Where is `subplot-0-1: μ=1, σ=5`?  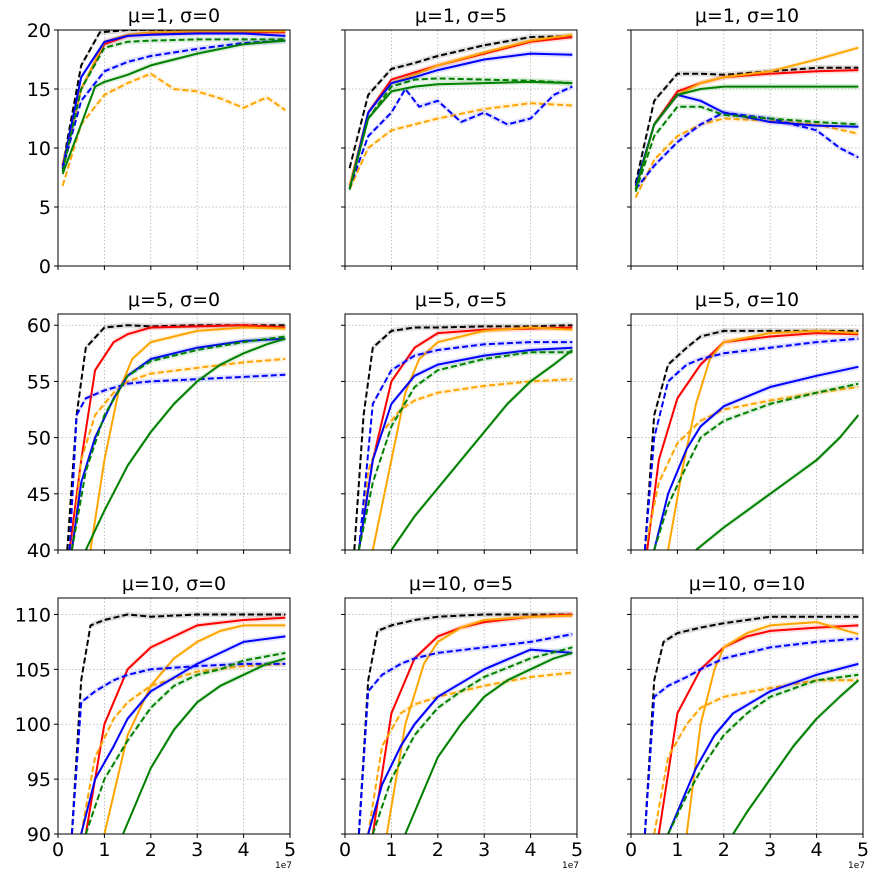
subplot-0-1: μ=1, σ=5 is located at coordinates (459, 137).